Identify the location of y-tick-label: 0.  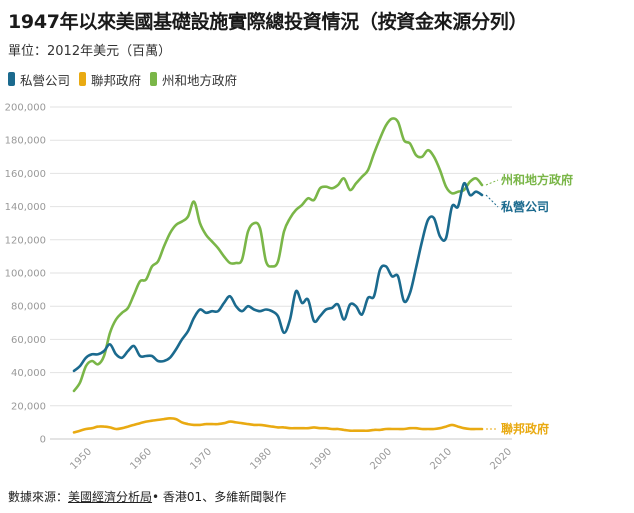
(43, 440).